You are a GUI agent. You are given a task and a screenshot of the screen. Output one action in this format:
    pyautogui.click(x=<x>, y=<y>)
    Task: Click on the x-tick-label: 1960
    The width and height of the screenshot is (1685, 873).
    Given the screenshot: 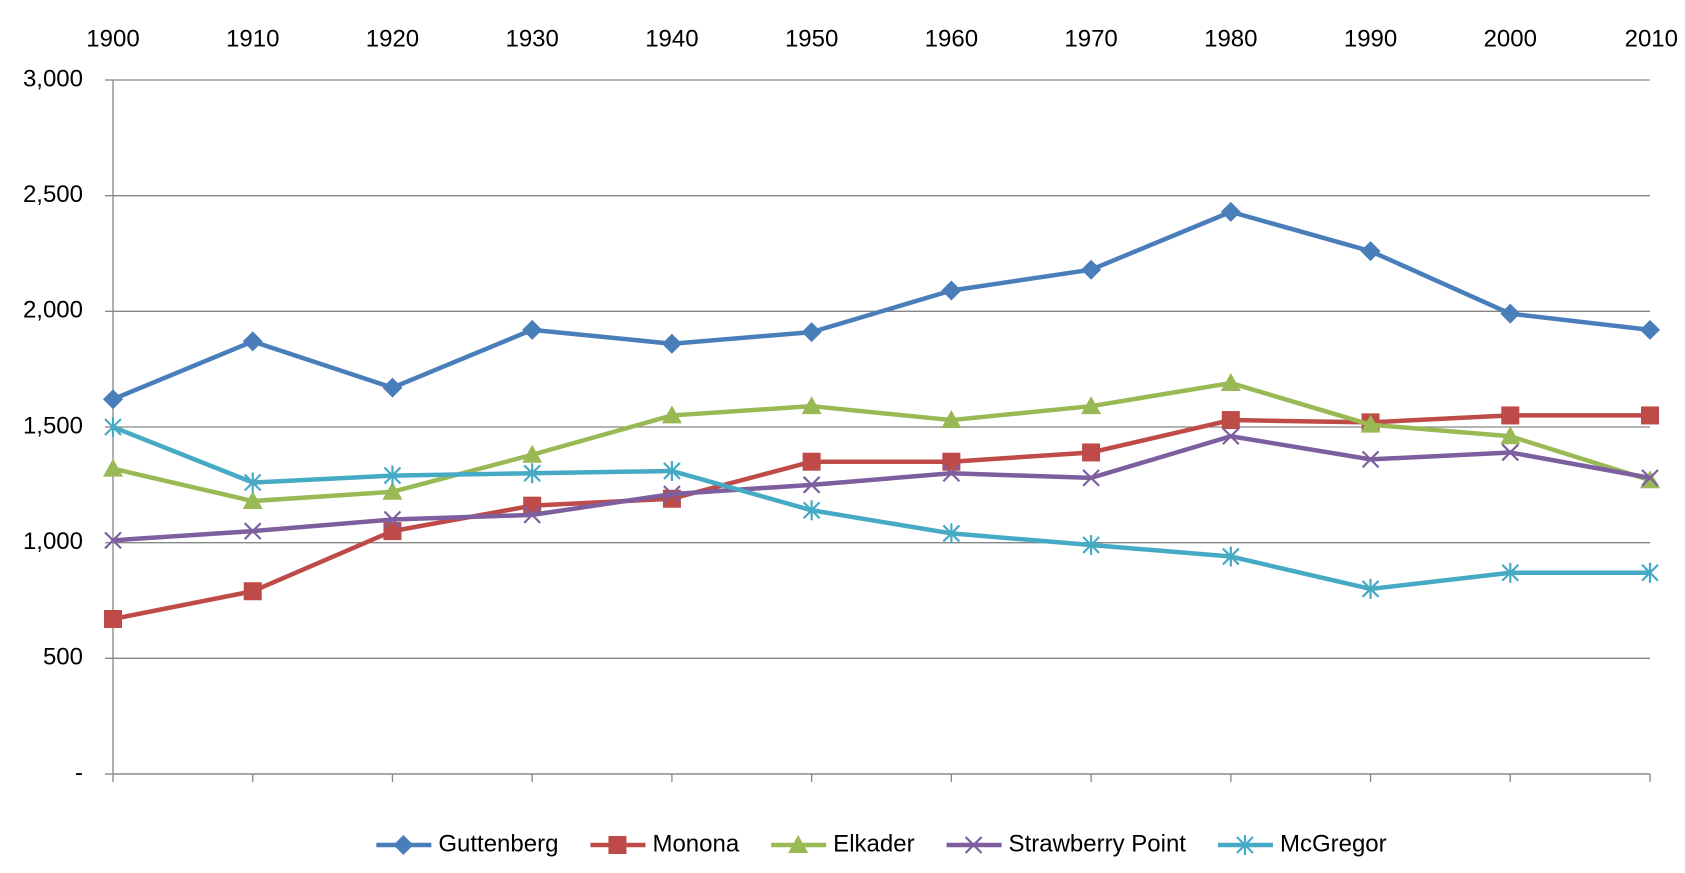 What is the action you would take?
    pyautogui.click(x=951, y=38)
    